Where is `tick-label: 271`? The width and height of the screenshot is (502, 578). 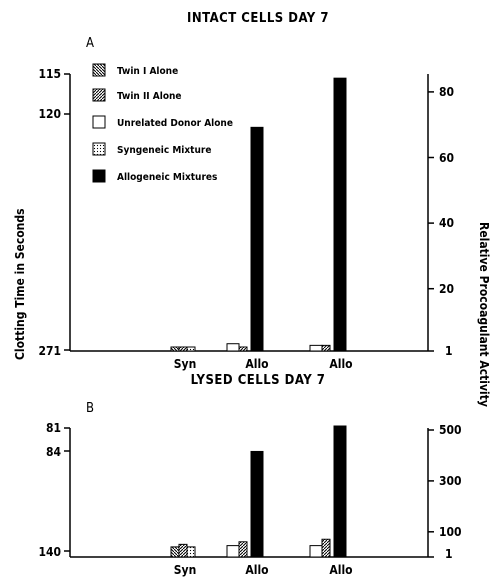
tick-label: 271 is located at coordinates (49, 351).